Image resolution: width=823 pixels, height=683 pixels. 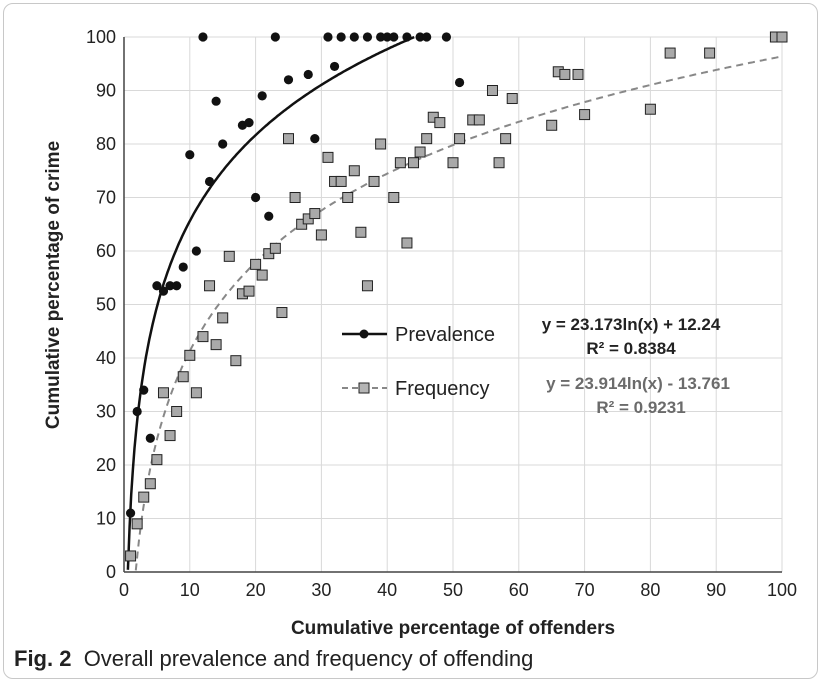 I want to click on x-tick-label: 60, so click(x=519, y=590).